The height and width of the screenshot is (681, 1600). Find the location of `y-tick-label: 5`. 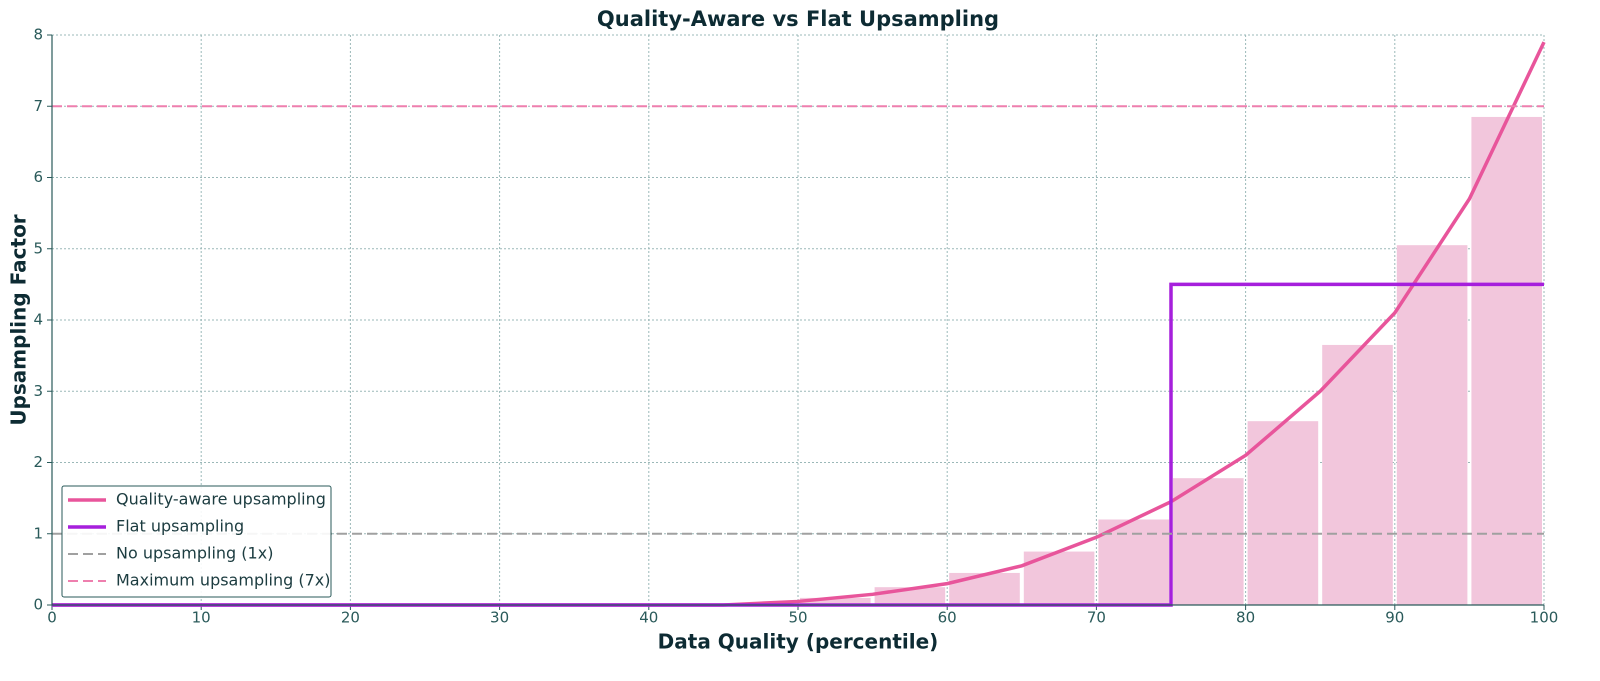

y-tick-label: 5 is located at coordinates (38, 248).